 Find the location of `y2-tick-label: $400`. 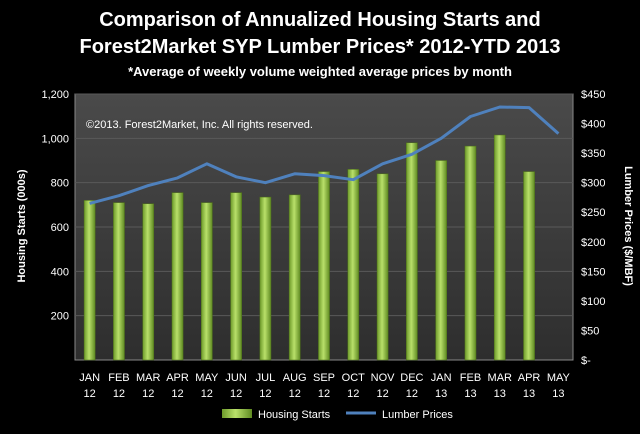

y2-tick-label: $400 is located at coordinates (593, 125).